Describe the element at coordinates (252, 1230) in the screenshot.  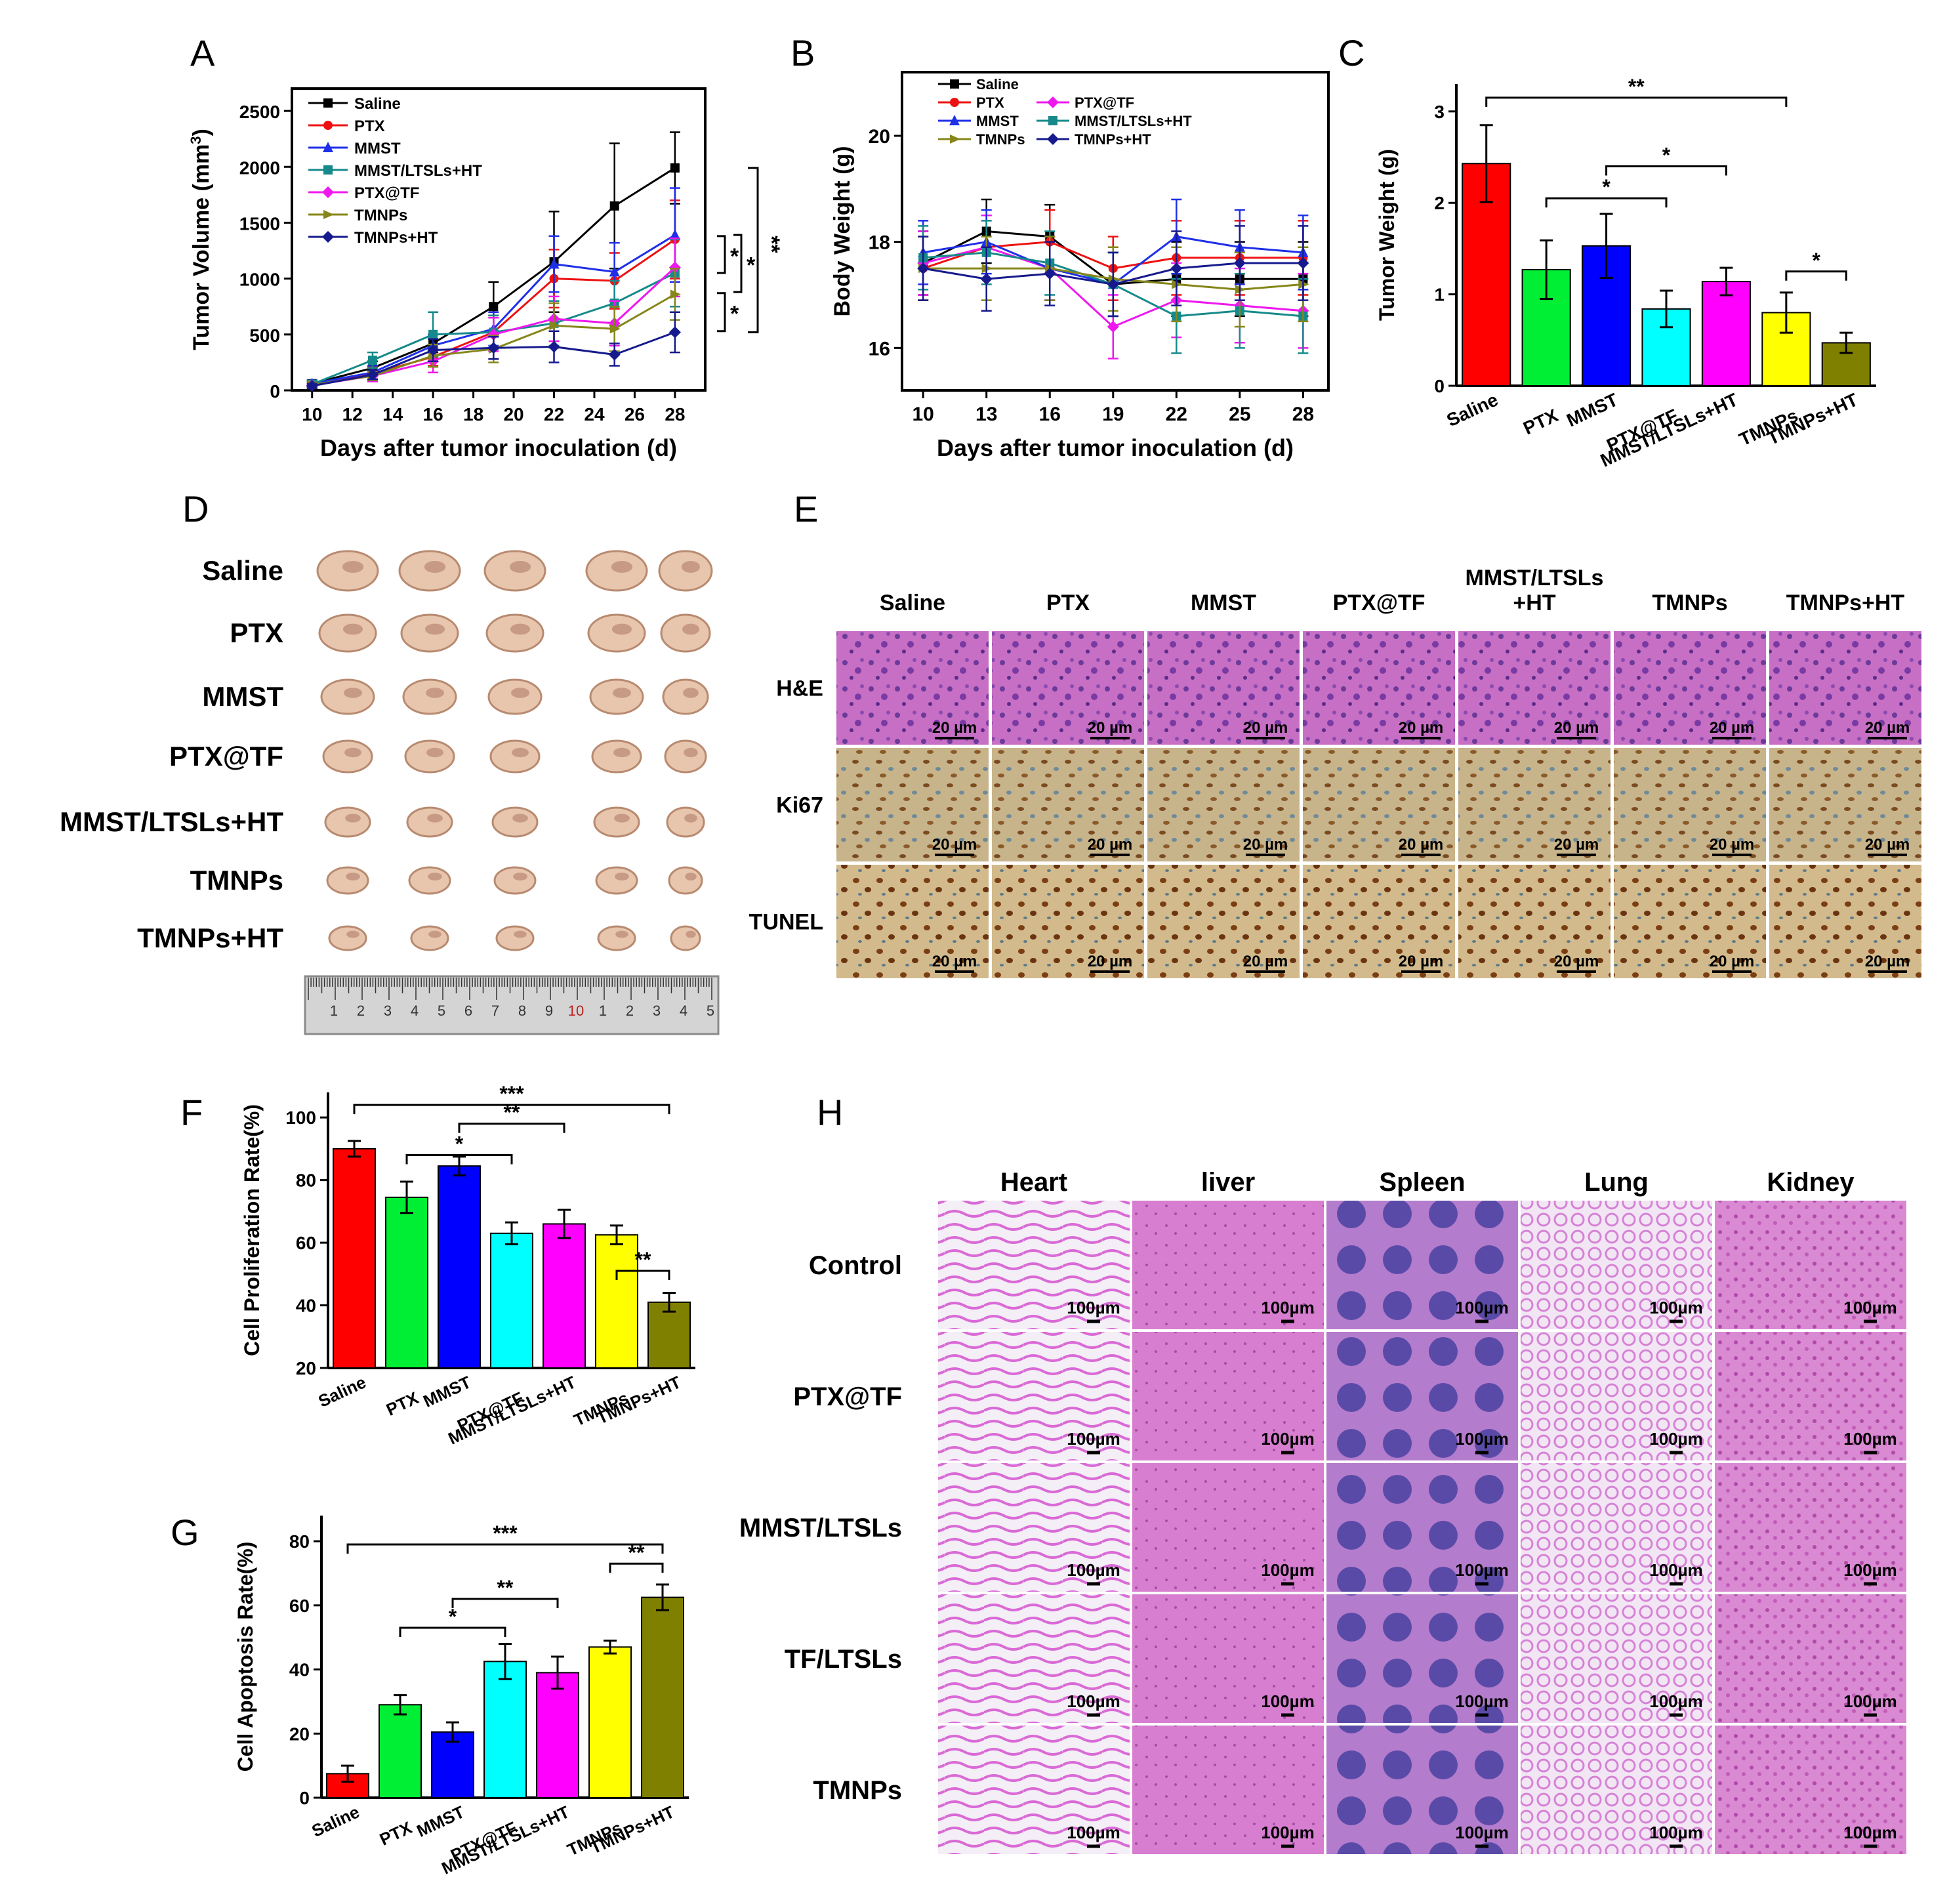
I see `y-axis-label: Cell Proliferation Rate(%)` at that location.